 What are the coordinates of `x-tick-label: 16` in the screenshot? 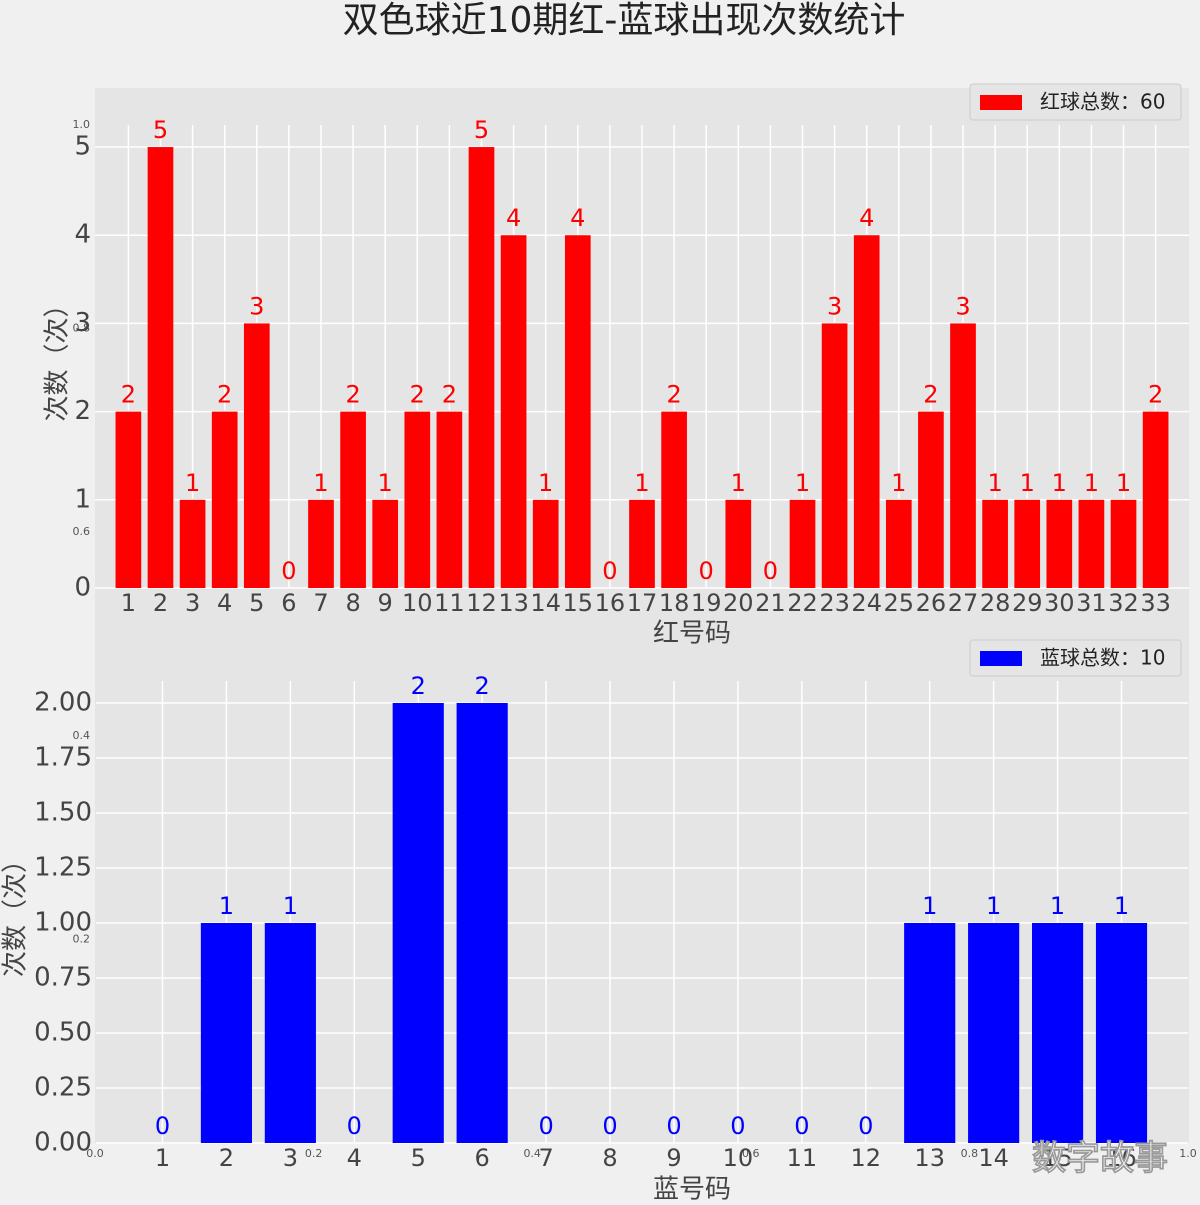 It's located at (1121, 1158).